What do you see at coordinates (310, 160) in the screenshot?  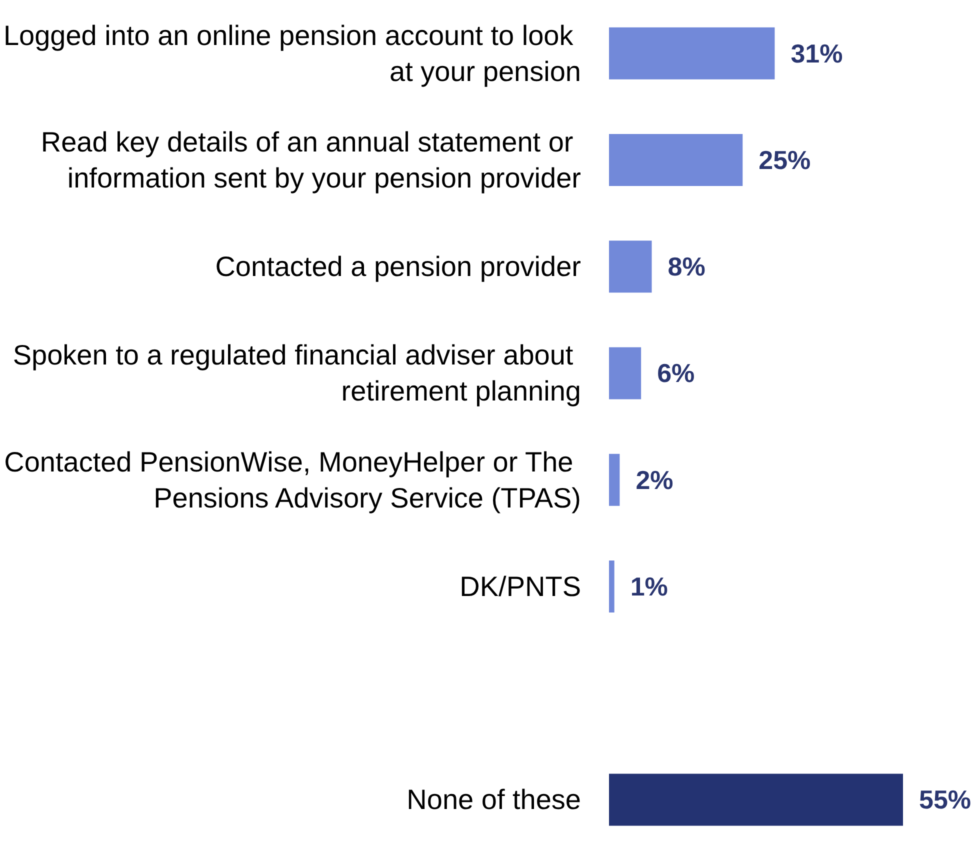 I see `y-tick-label: Read key details of an annual statement or information sent by your pension provider` at bounding box center [310, 160].